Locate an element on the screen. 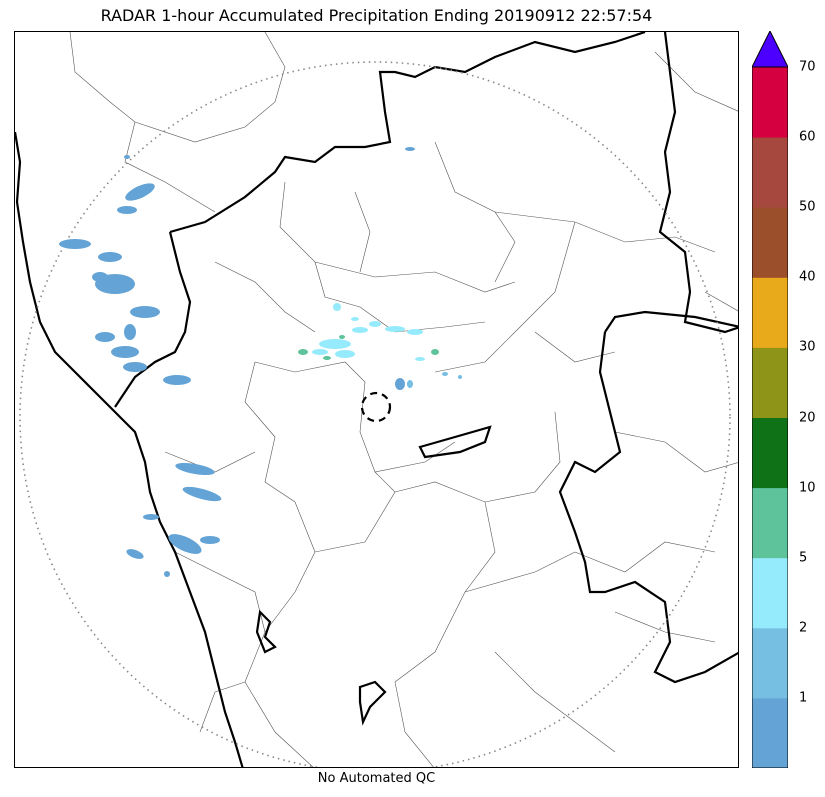 The image size is (825, 797). colorbar-tick-label: 1 is located at coordinates (803, 698).